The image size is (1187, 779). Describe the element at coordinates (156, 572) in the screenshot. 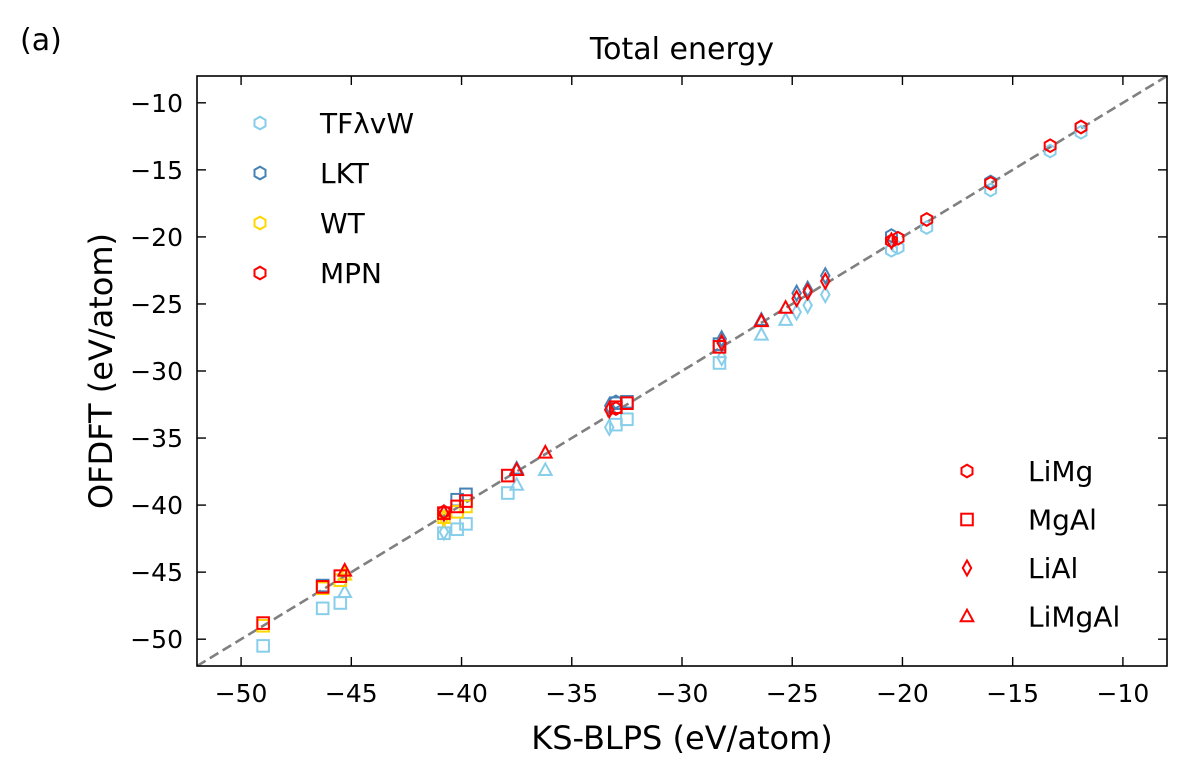

I see `y-tick-label: −45` at that location.